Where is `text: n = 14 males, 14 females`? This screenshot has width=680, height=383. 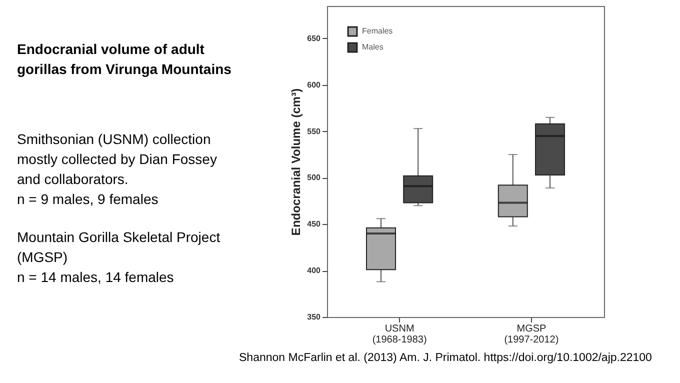 text: n = 14 males, 14 females is located at coordinates (95, 277).